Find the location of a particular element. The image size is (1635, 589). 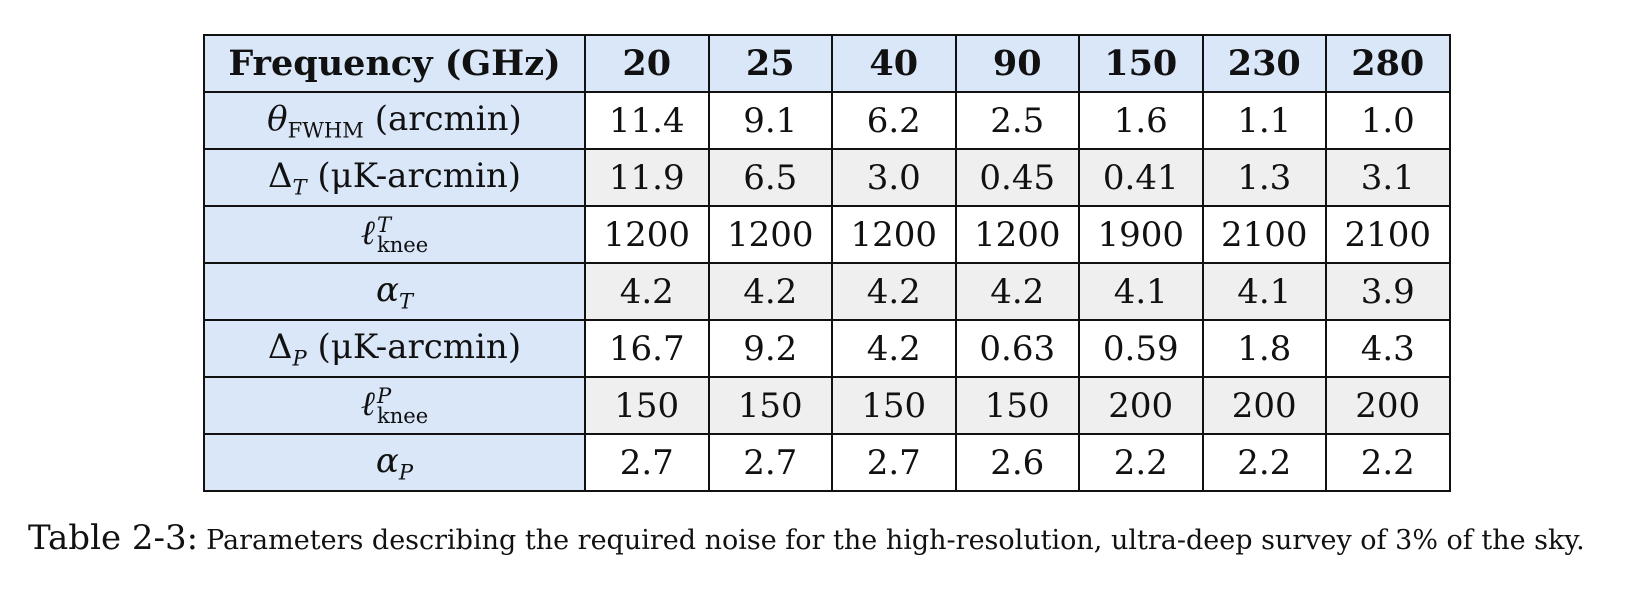

row-label: αT is located at coordinates (394, 291).